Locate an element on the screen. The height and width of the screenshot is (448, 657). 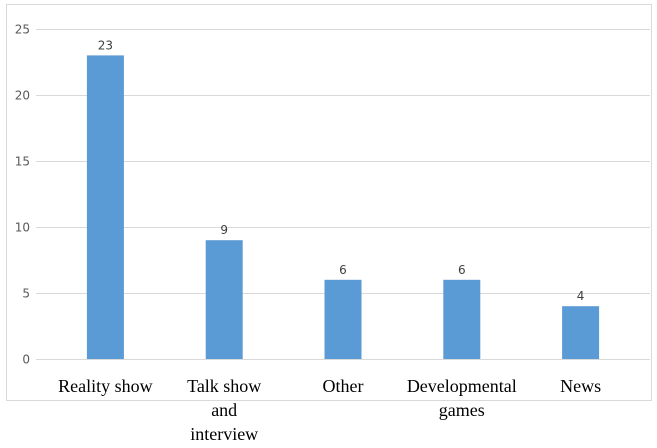
category-label-line: News is located at coordinates (580, 386).